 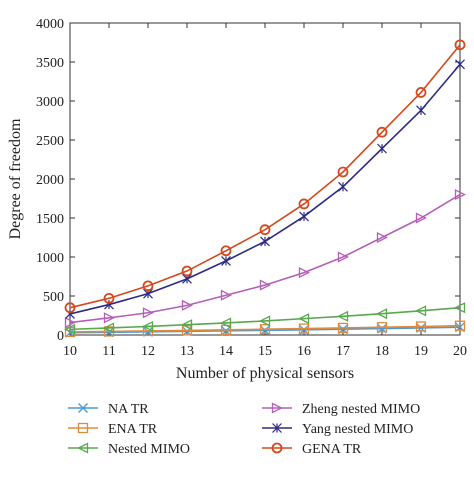 What do you see at coordinates (421, 351) in the screenshot?
I see `x-tick-label: 19` at bounding box center [421, 351].